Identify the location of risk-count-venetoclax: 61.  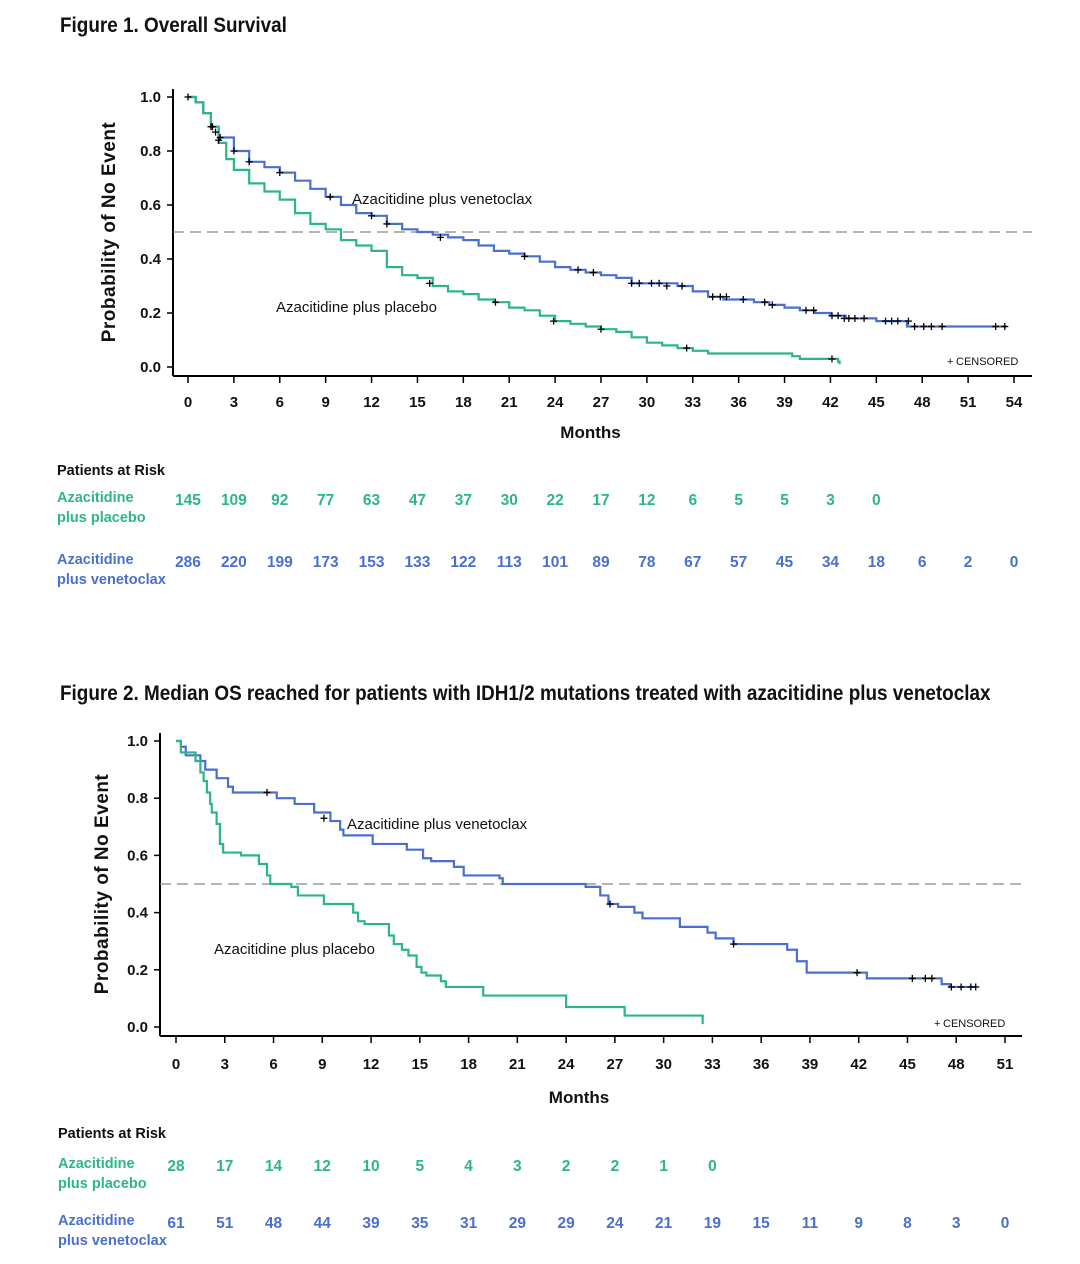
(176, 1223).